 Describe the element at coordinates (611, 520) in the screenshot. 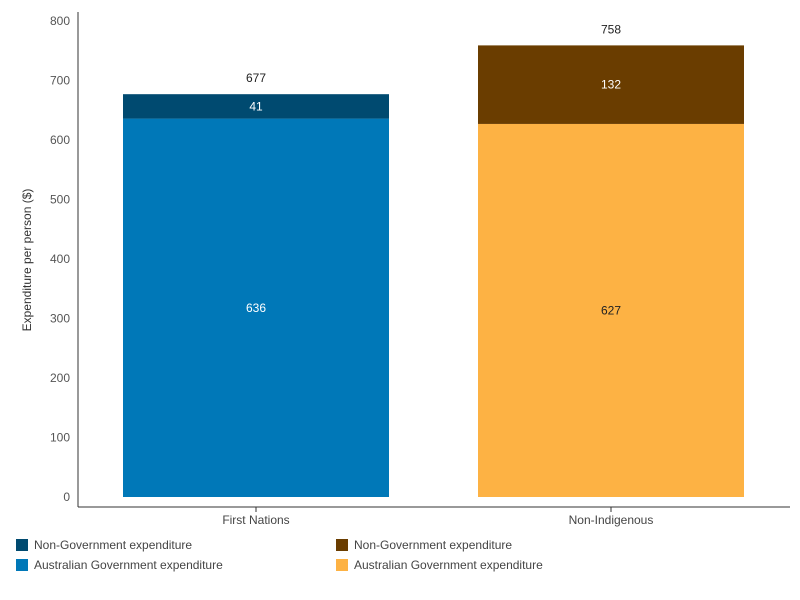

I see `x-tick-label: Non-Indigenous` at that location.